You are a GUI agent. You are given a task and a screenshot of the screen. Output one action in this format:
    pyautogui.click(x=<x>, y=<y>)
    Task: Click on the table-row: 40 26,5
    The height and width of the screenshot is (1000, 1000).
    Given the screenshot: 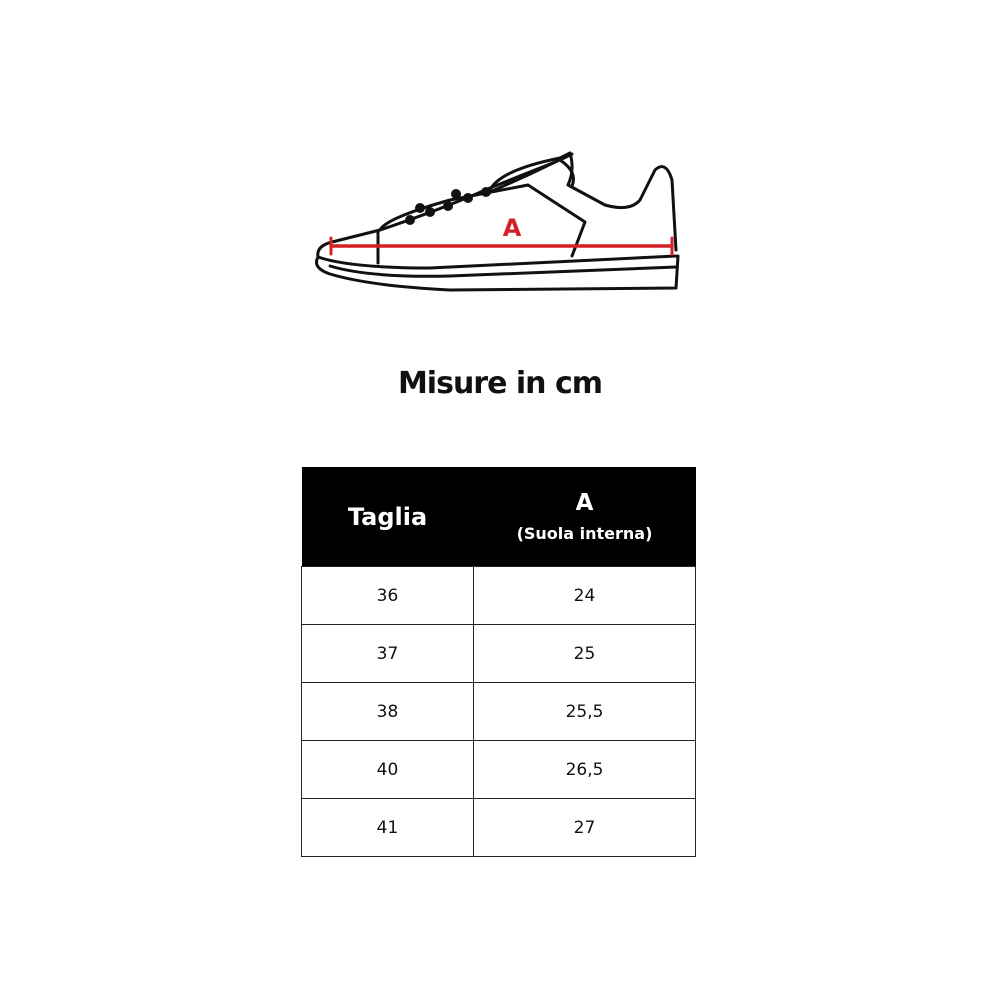 What is the action you would take?
    pyautogui.click(x=498, y=769)
    